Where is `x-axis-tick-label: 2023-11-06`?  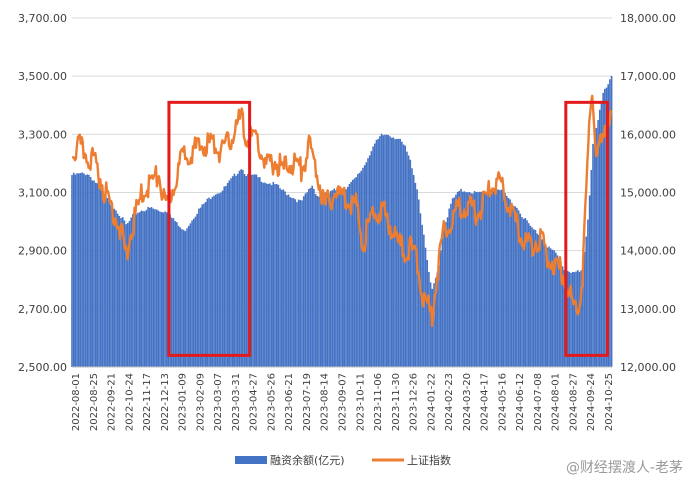
x-axis-tick-label: 2023-11-06 is located at coordinates (378, 402).